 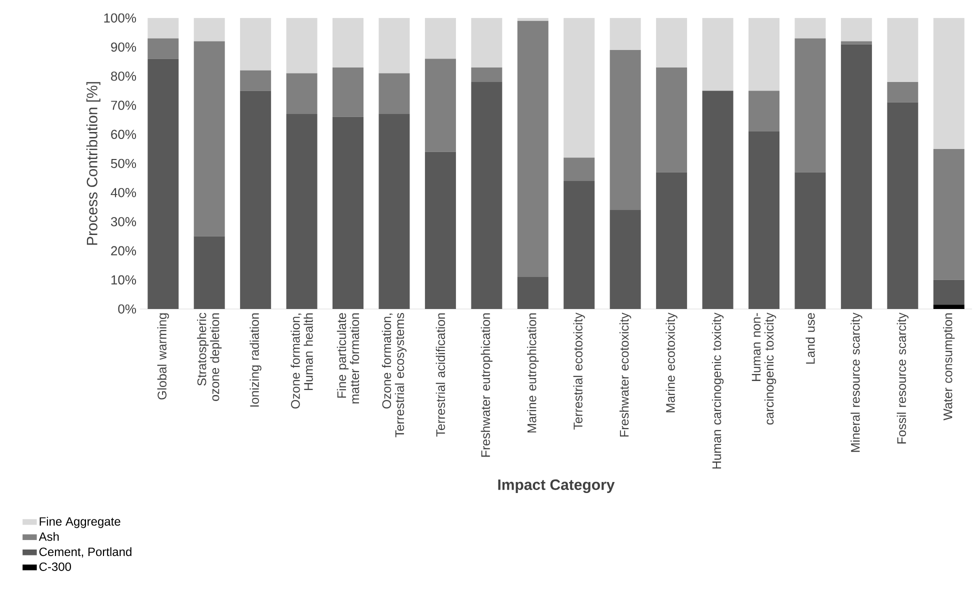 I want to click on legend-label: Ash, so click(x=48, y=536).